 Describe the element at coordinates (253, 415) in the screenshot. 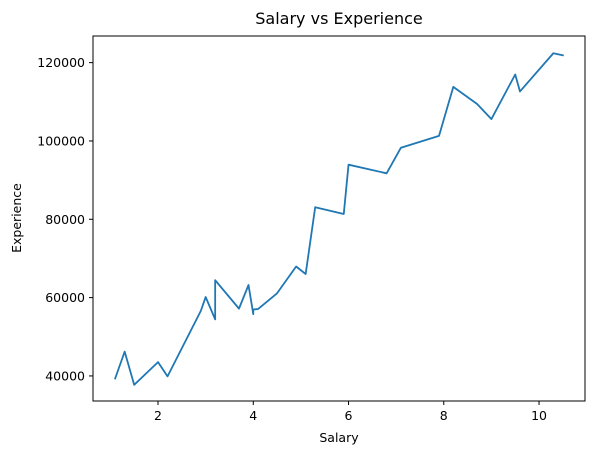

I see `x-tick-label: 4` at that location.